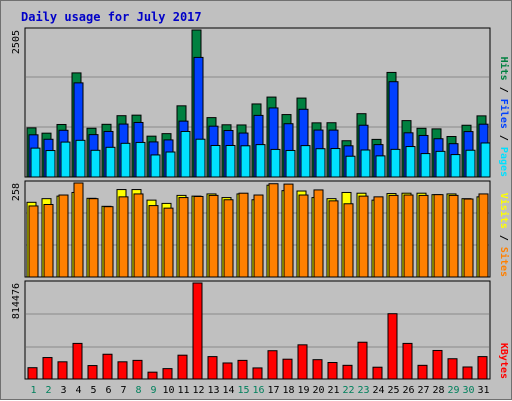 This screenshot has width=512, height=401. Describe the element at coordinates (503, 162) in the screenshot. I see `legend-entry: Pages` at that location.